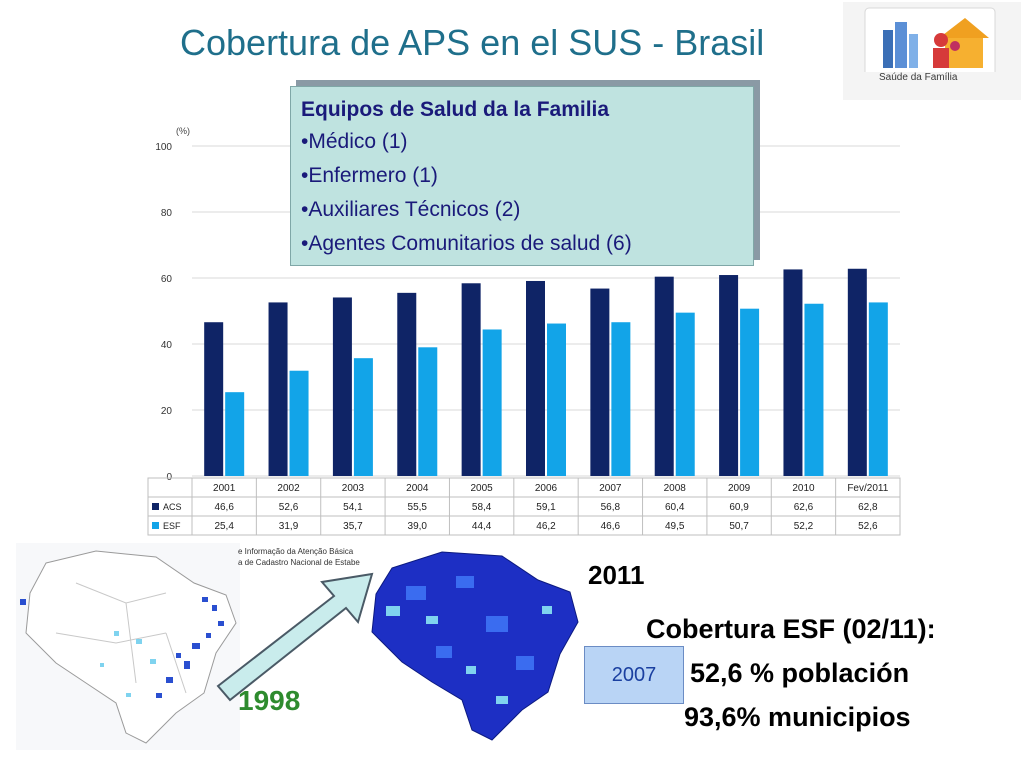  I want to click on data-label-esf-2007: 46,6, so click(611, 526).